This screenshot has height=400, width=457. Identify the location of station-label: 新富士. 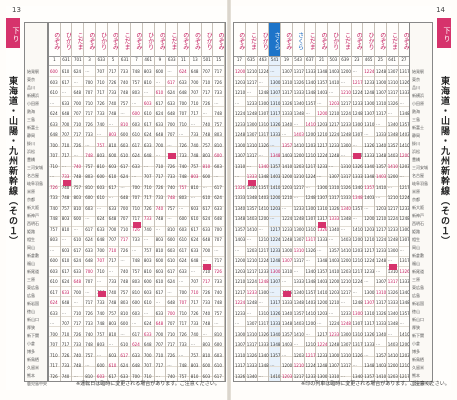
(33, 127).